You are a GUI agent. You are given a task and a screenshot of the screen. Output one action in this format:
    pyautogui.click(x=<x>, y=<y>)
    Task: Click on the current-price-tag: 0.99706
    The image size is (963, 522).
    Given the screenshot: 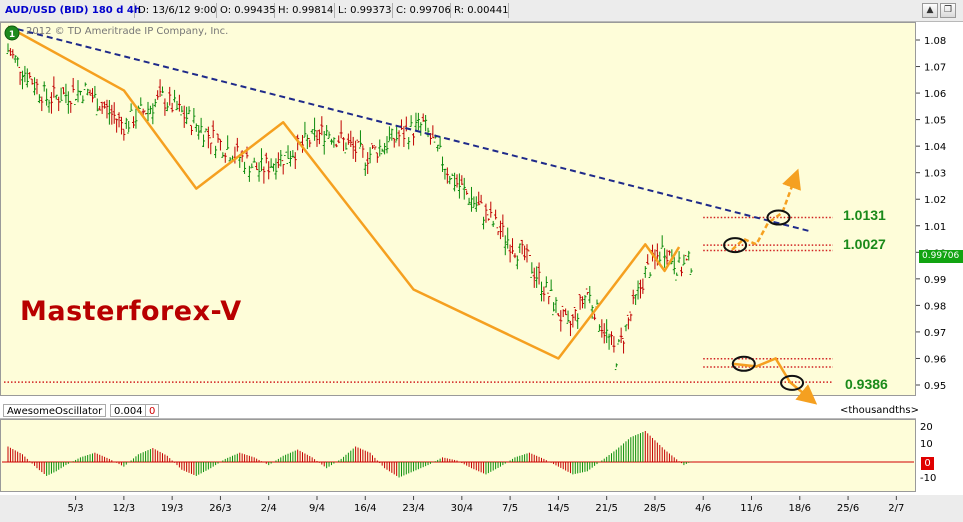 What is the action you would take?
    pyautogui.click(x=941, y=256)
    